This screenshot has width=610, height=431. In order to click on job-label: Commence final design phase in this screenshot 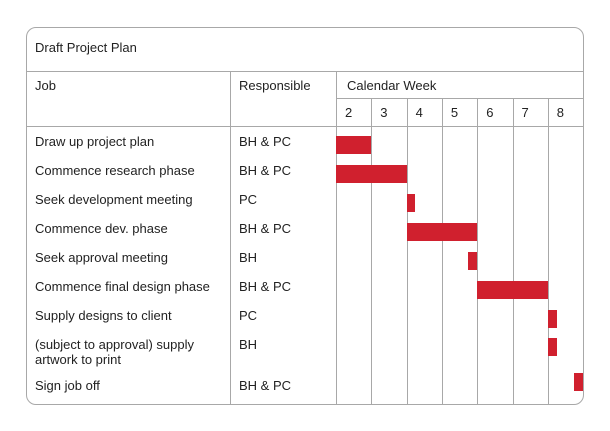, I will do `click(122, 286)`.